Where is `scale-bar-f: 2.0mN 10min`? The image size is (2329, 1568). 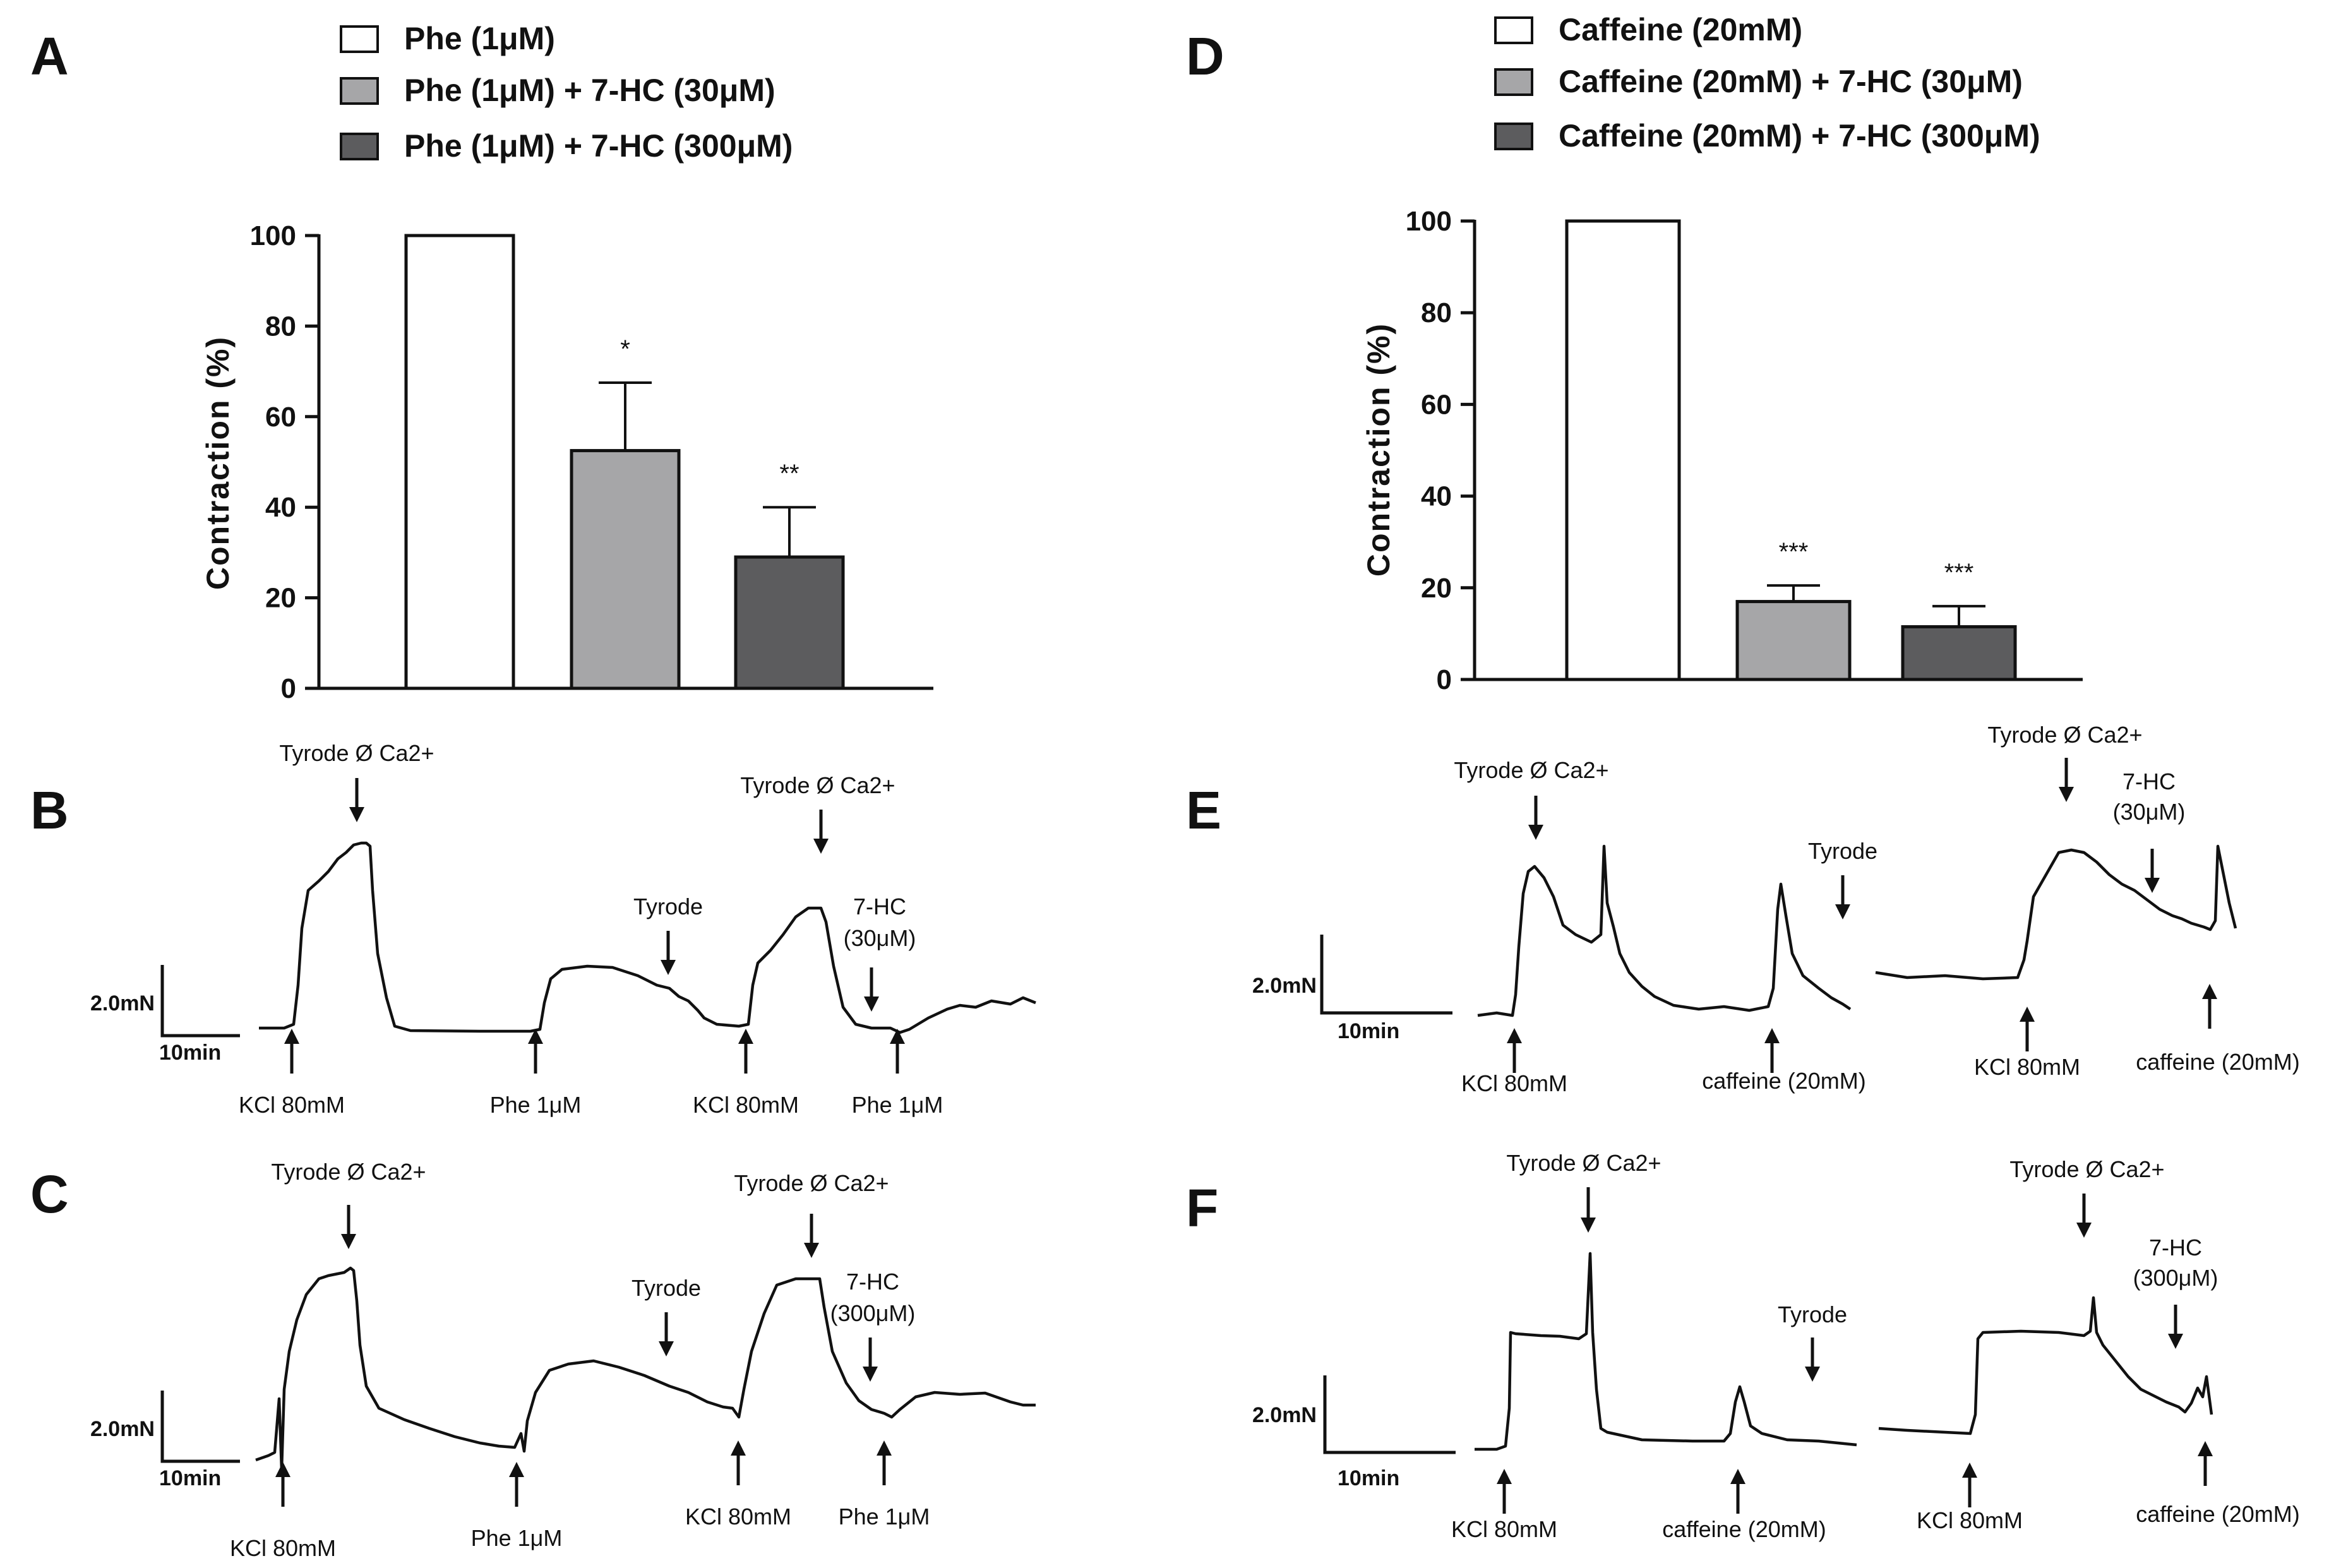 scale-bar-f: 2.0mN 10min is located at coordinates (1354, 1433).